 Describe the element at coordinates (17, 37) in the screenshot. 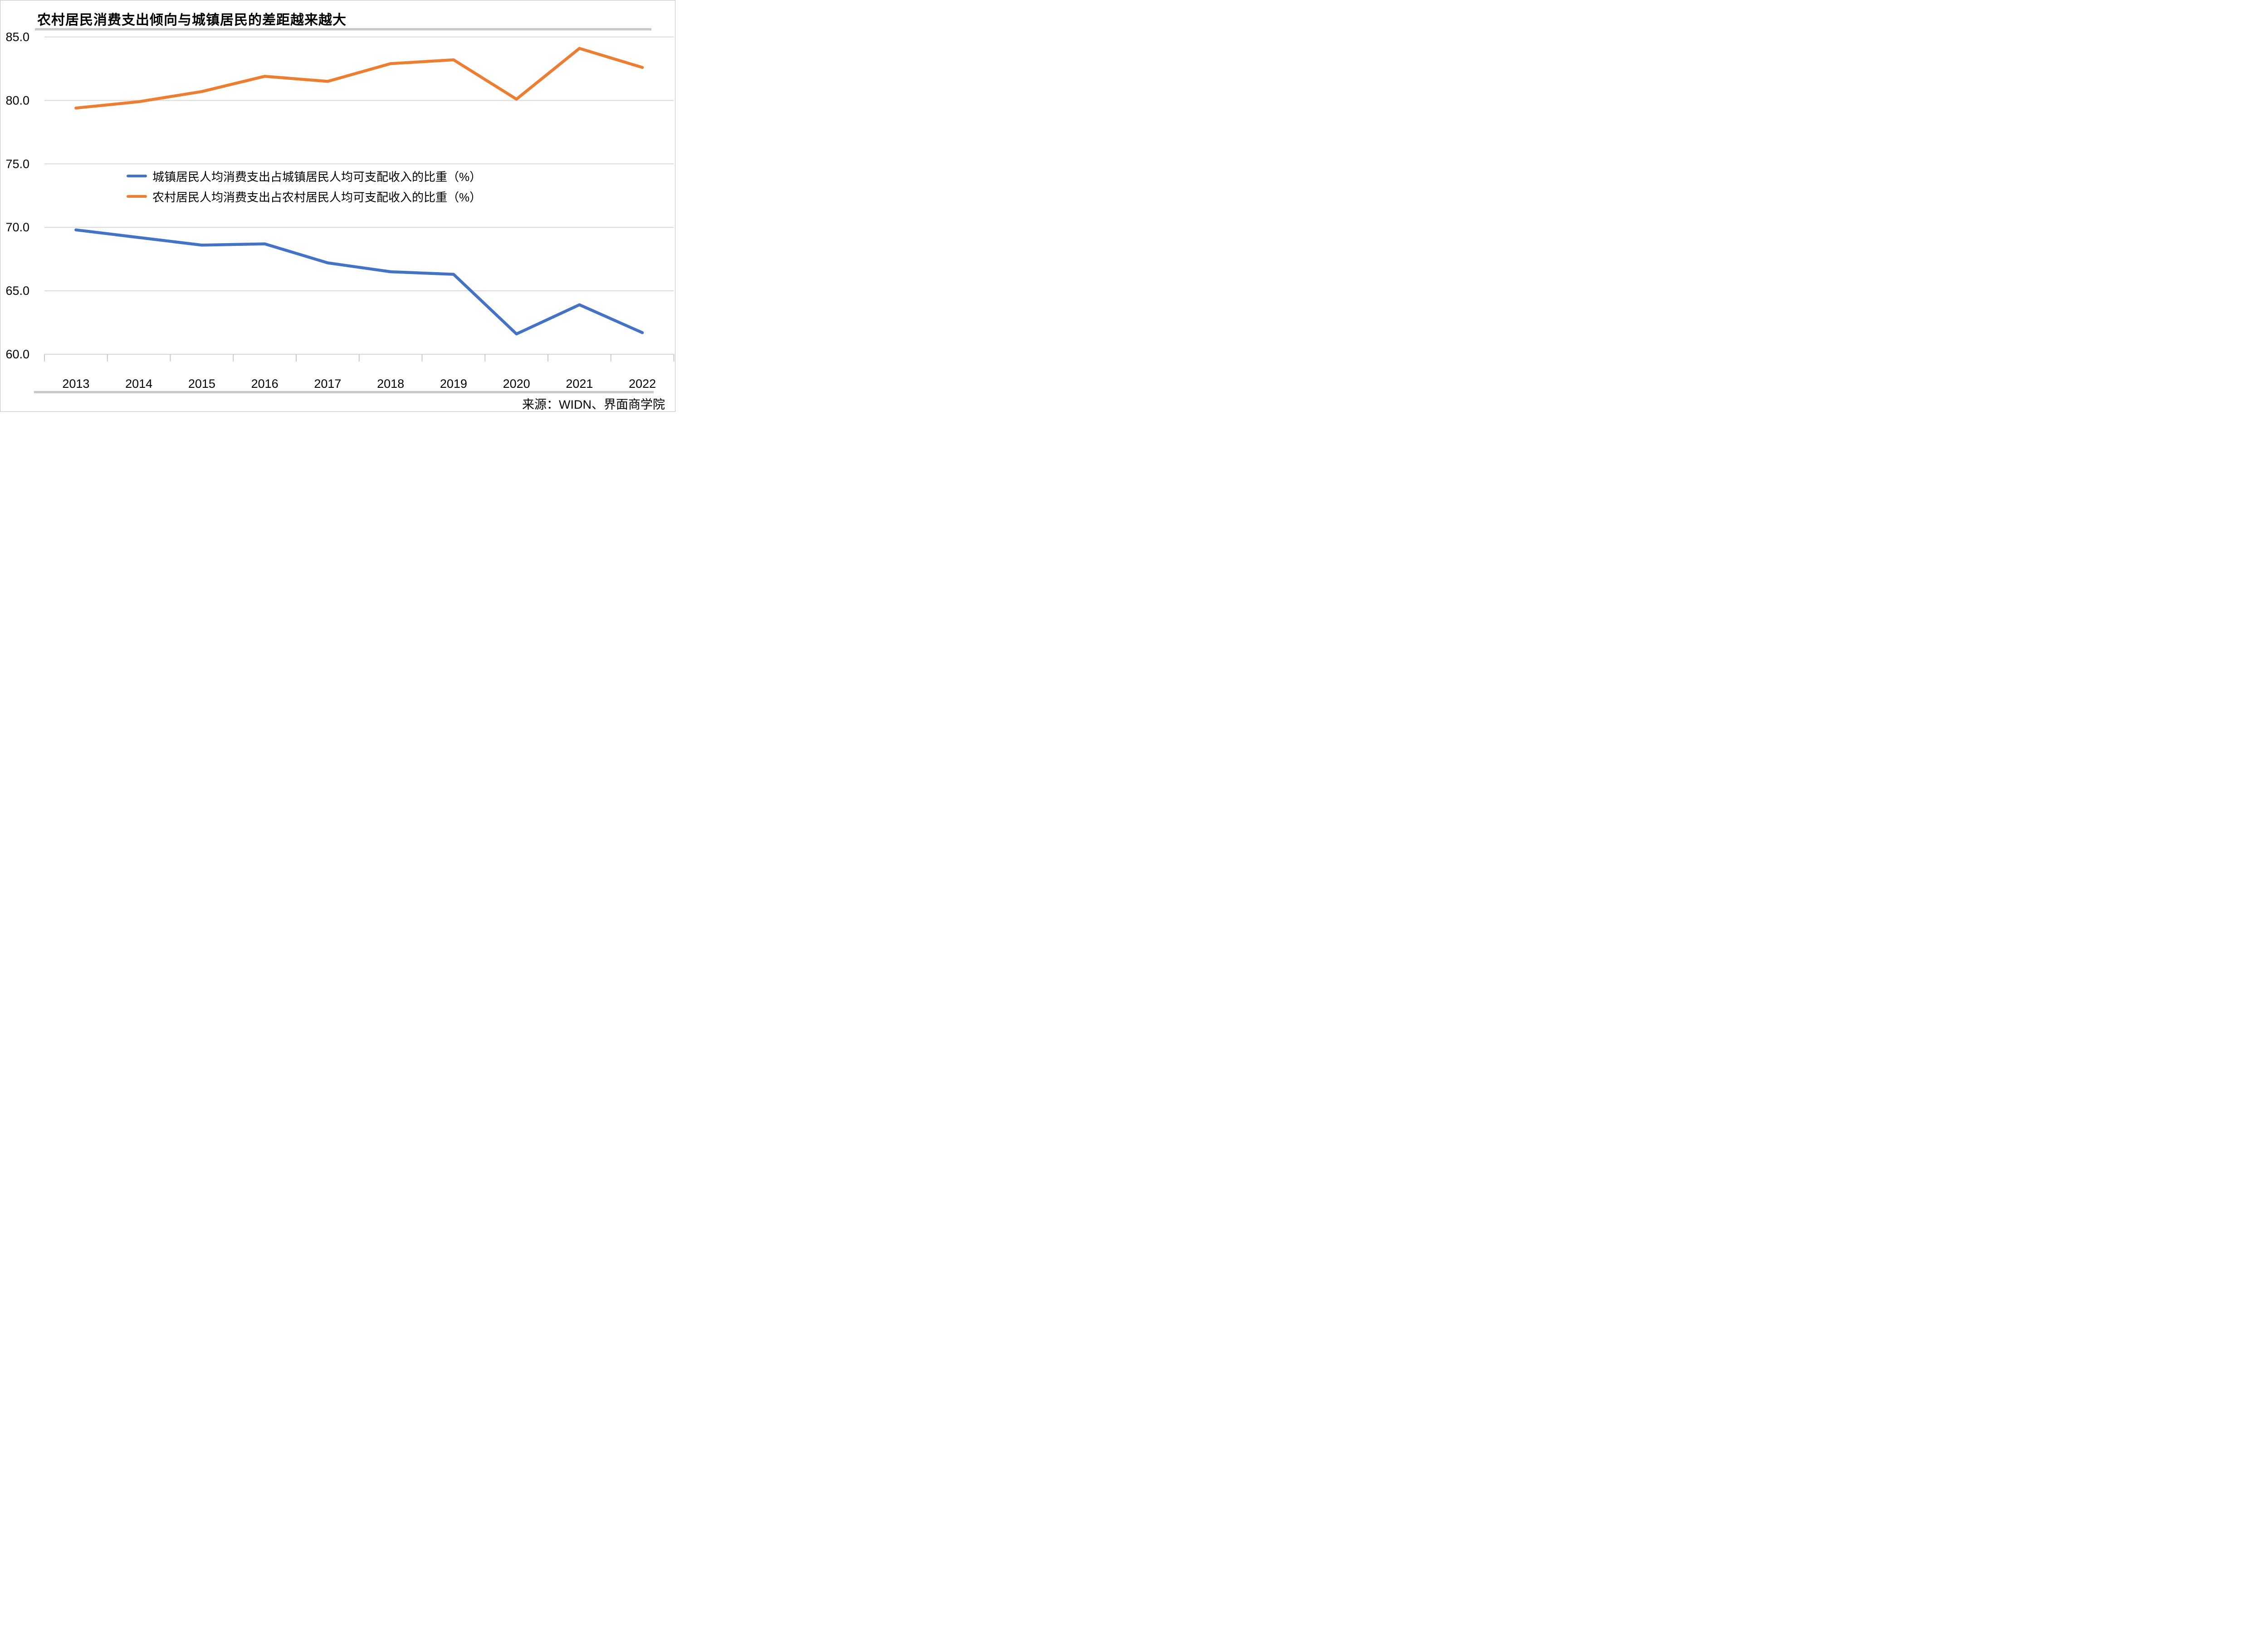

I see `y-axis-label-85.0: 85.0` at that location.